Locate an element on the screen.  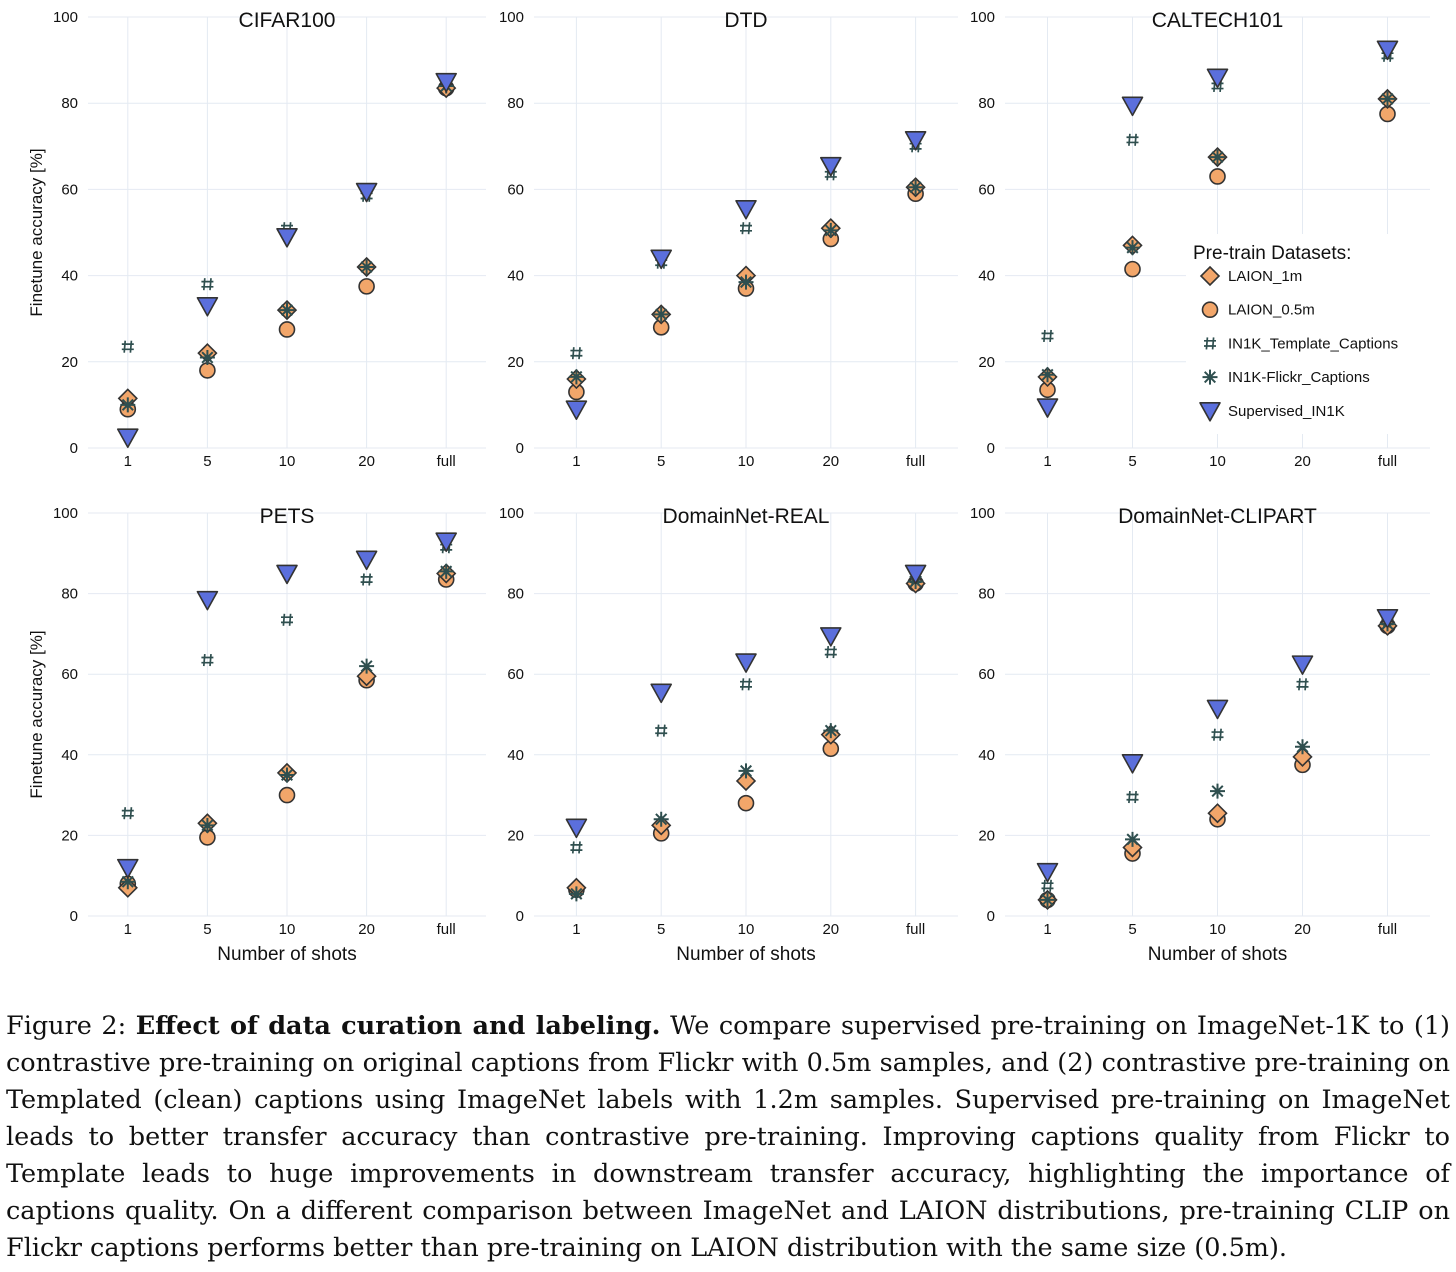
legend-entry: LAION_0.5m is located at coordinates (1271, 310).